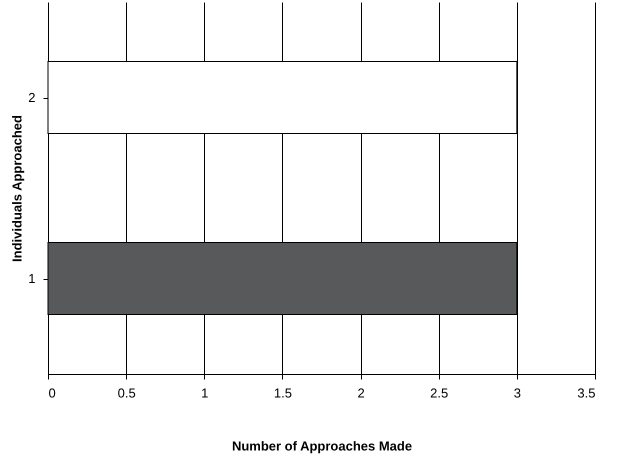  What do you see at coordinates (204, 393) in the screenshot?
I see `x-tick-label: 1` at bounding box center [204, 393].